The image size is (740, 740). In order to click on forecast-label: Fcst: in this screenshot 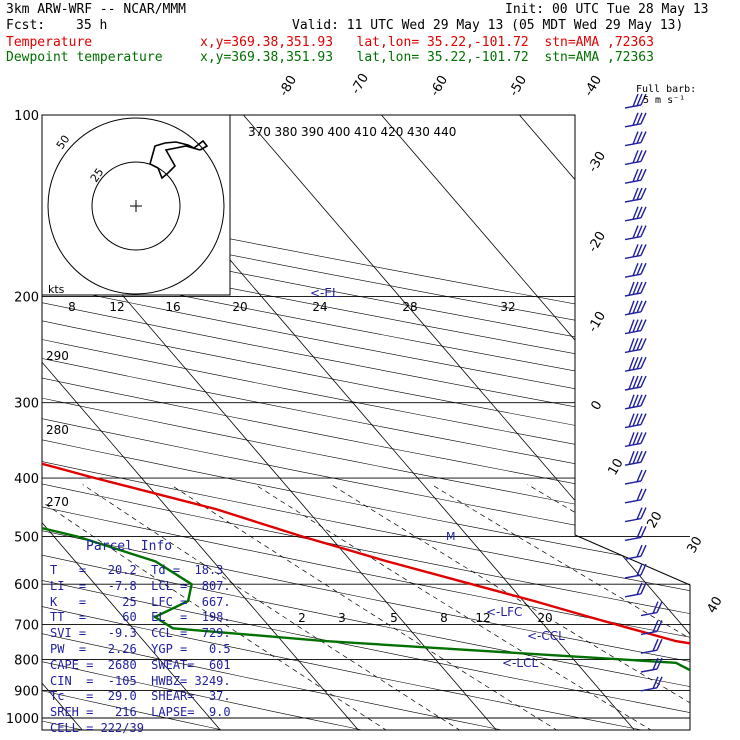, I will do `click(26, 25)`.